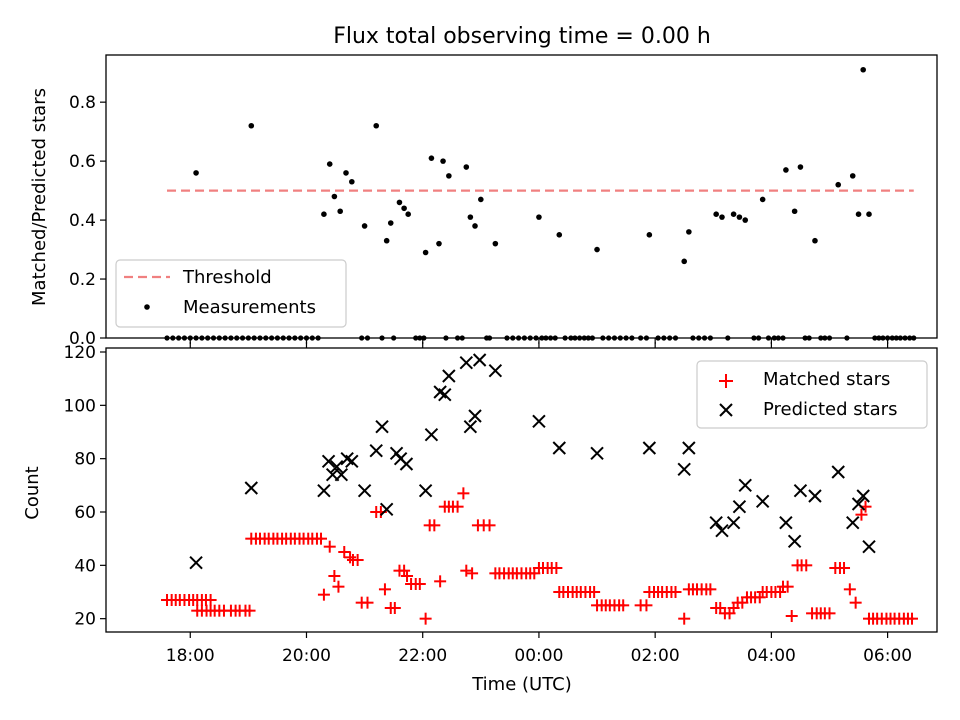 The height and width of the screenshot is (720, 960). What do you see at coordinates (726, 410) in the screenshot?
I see `predicted-legend-marker` at bounding box center [726, 410].